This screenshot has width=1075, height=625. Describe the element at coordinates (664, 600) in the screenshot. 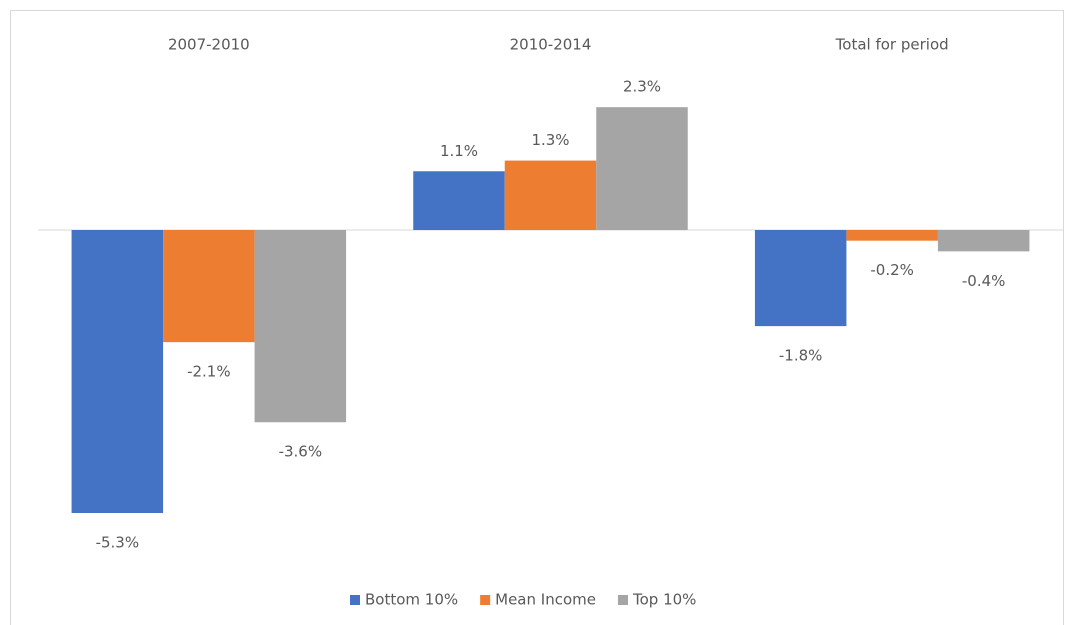

I see `legend-label: Top 10%` at that location.